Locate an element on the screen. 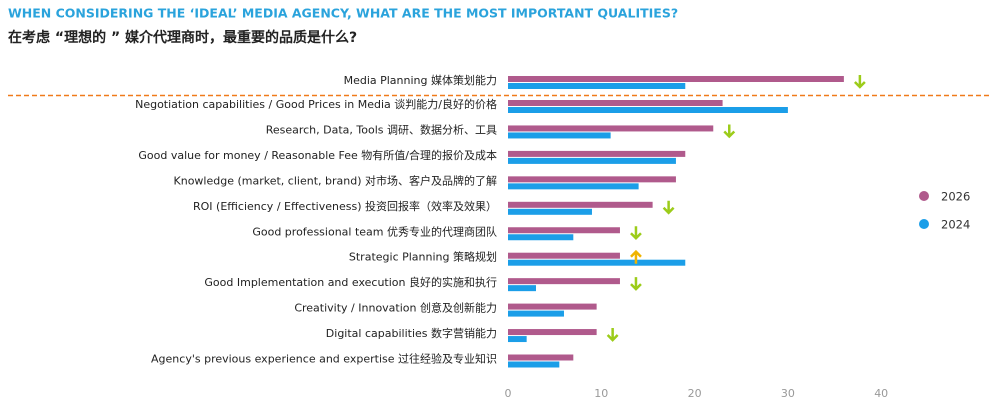  x-tick-label: 30 is located at coordinates (788, 393).